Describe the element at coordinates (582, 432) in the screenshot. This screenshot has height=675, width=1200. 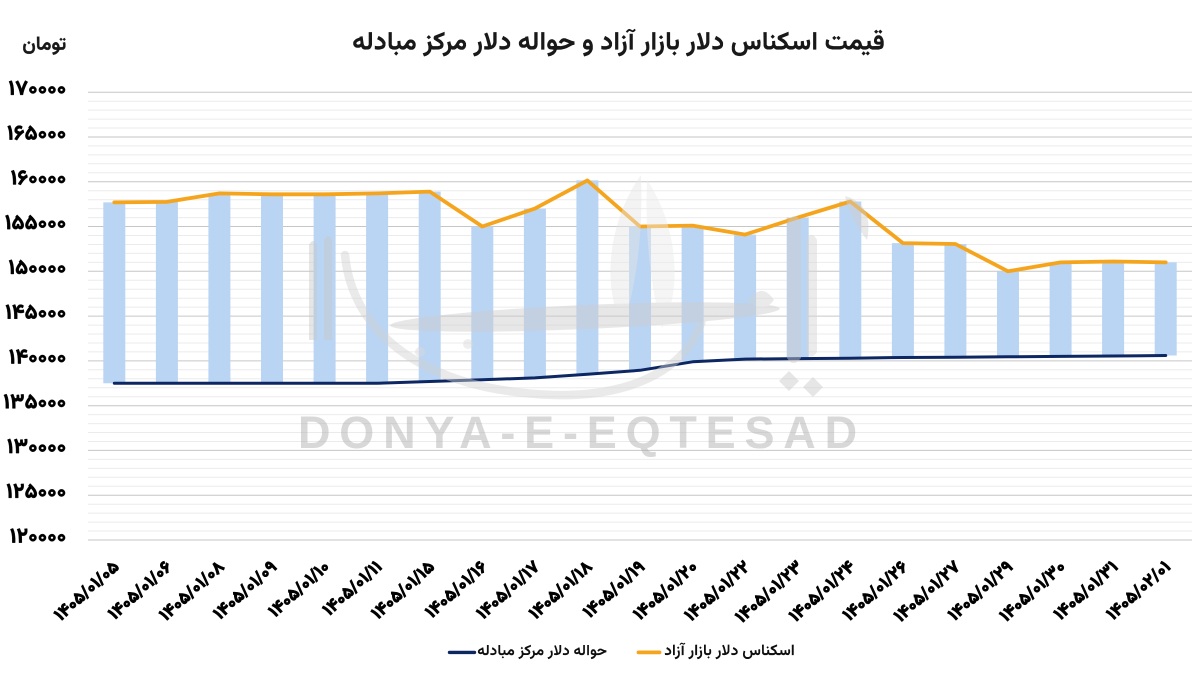
I see `svg-text: DONYA-E-EQTESAD` at that location.